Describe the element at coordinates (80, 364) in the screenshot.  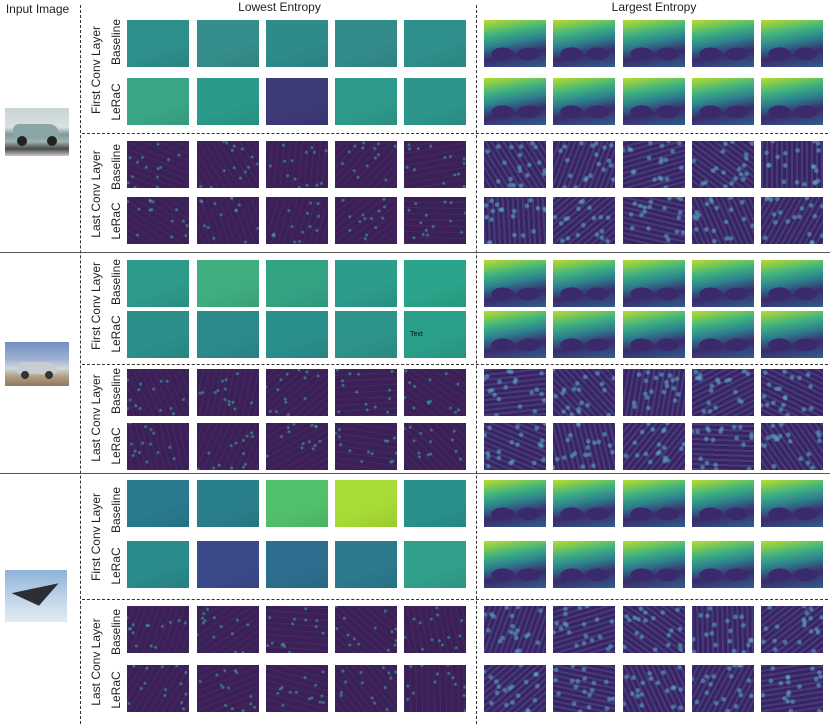
I see `vertical-divider-left` at that location.